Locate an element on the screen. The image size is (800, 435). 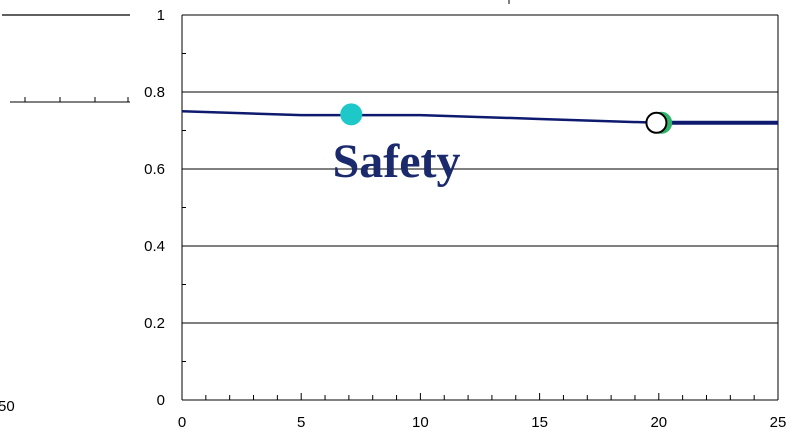
x-tick-label: 0 is located at coordinates (182, 422).